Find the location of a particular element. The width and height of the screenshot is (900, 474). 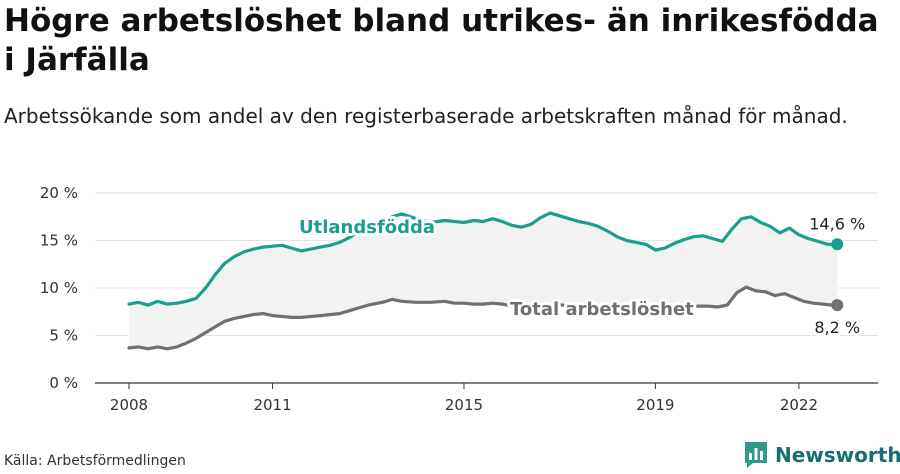

source-note: Källa: Arbetsförmedlingen is located at coordinates (95, 461).